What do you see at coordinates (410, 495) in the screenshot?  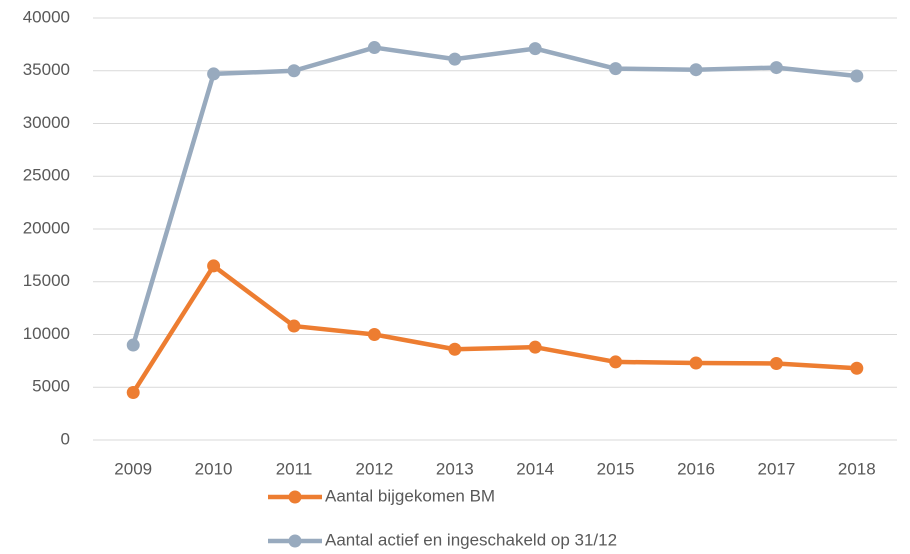 I see `legend-label: Aantal bijgekomen BM` at bounding box center [410, 495].